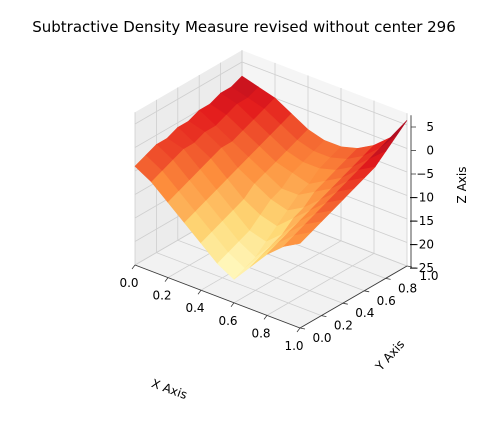  What do you see at coordinates (407, 288) in the screenshot?
I see `y-tick-label: 0.8` at bounding box center [407, 288].